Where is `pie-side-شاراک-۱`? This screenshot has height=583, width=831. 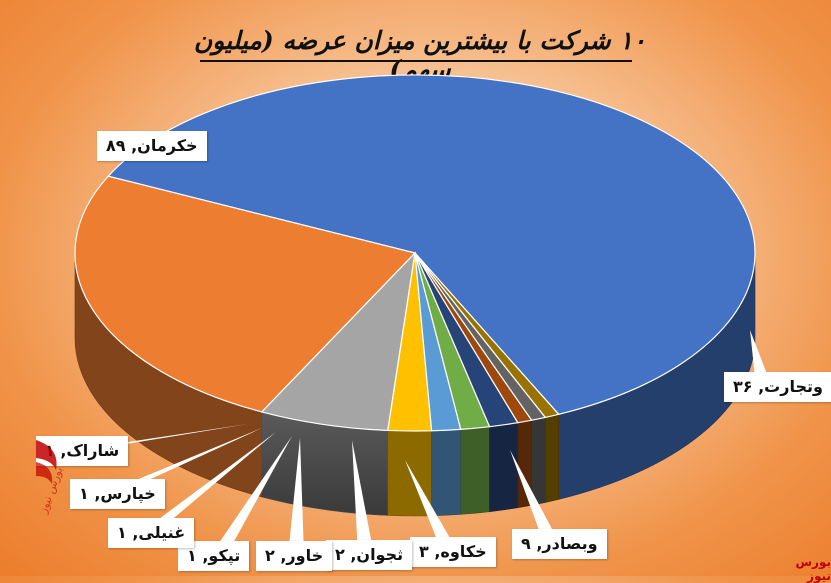
pie-side-شاراک-۱ is located at coordinates (552, 458).